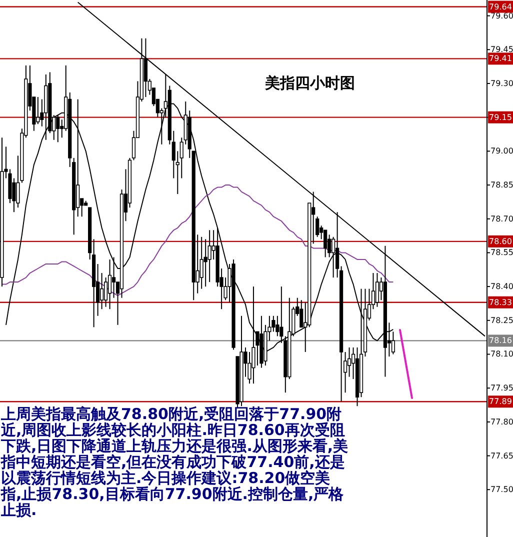  Describe the element at coordinates (500, 302) in the screenshot. I see `ref-line-label: 78.33` at that location.